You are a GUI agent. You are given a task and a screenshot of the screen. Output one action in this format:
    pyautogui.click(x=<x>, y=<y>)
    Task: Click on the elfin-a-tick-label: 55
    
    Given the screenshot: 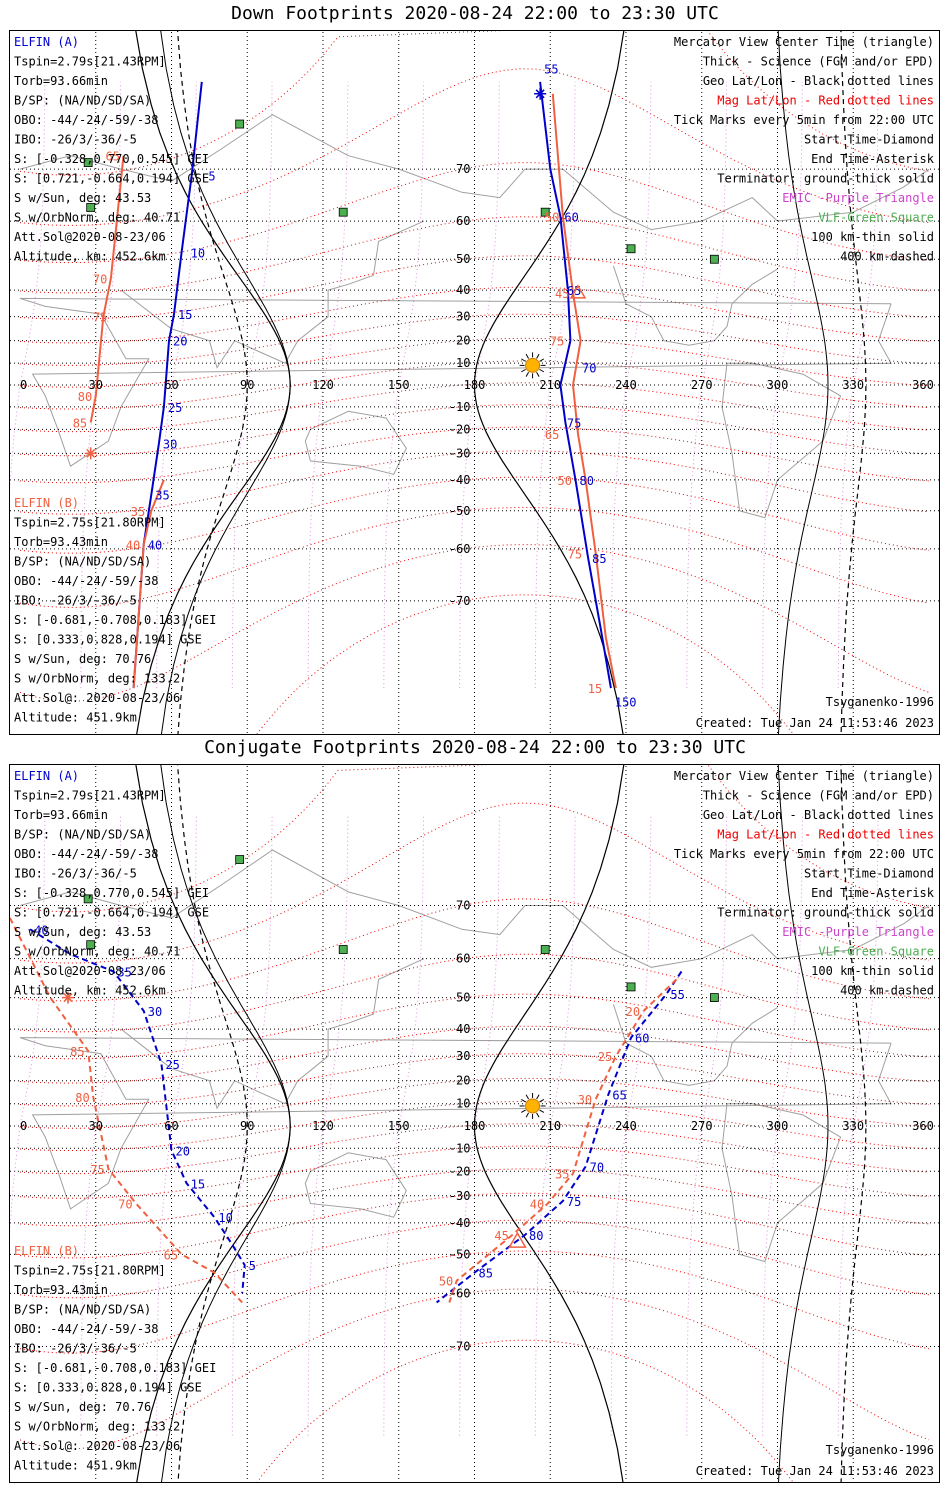 What is the action you would take?
    pyautogui.click(x=677, y=995)
    